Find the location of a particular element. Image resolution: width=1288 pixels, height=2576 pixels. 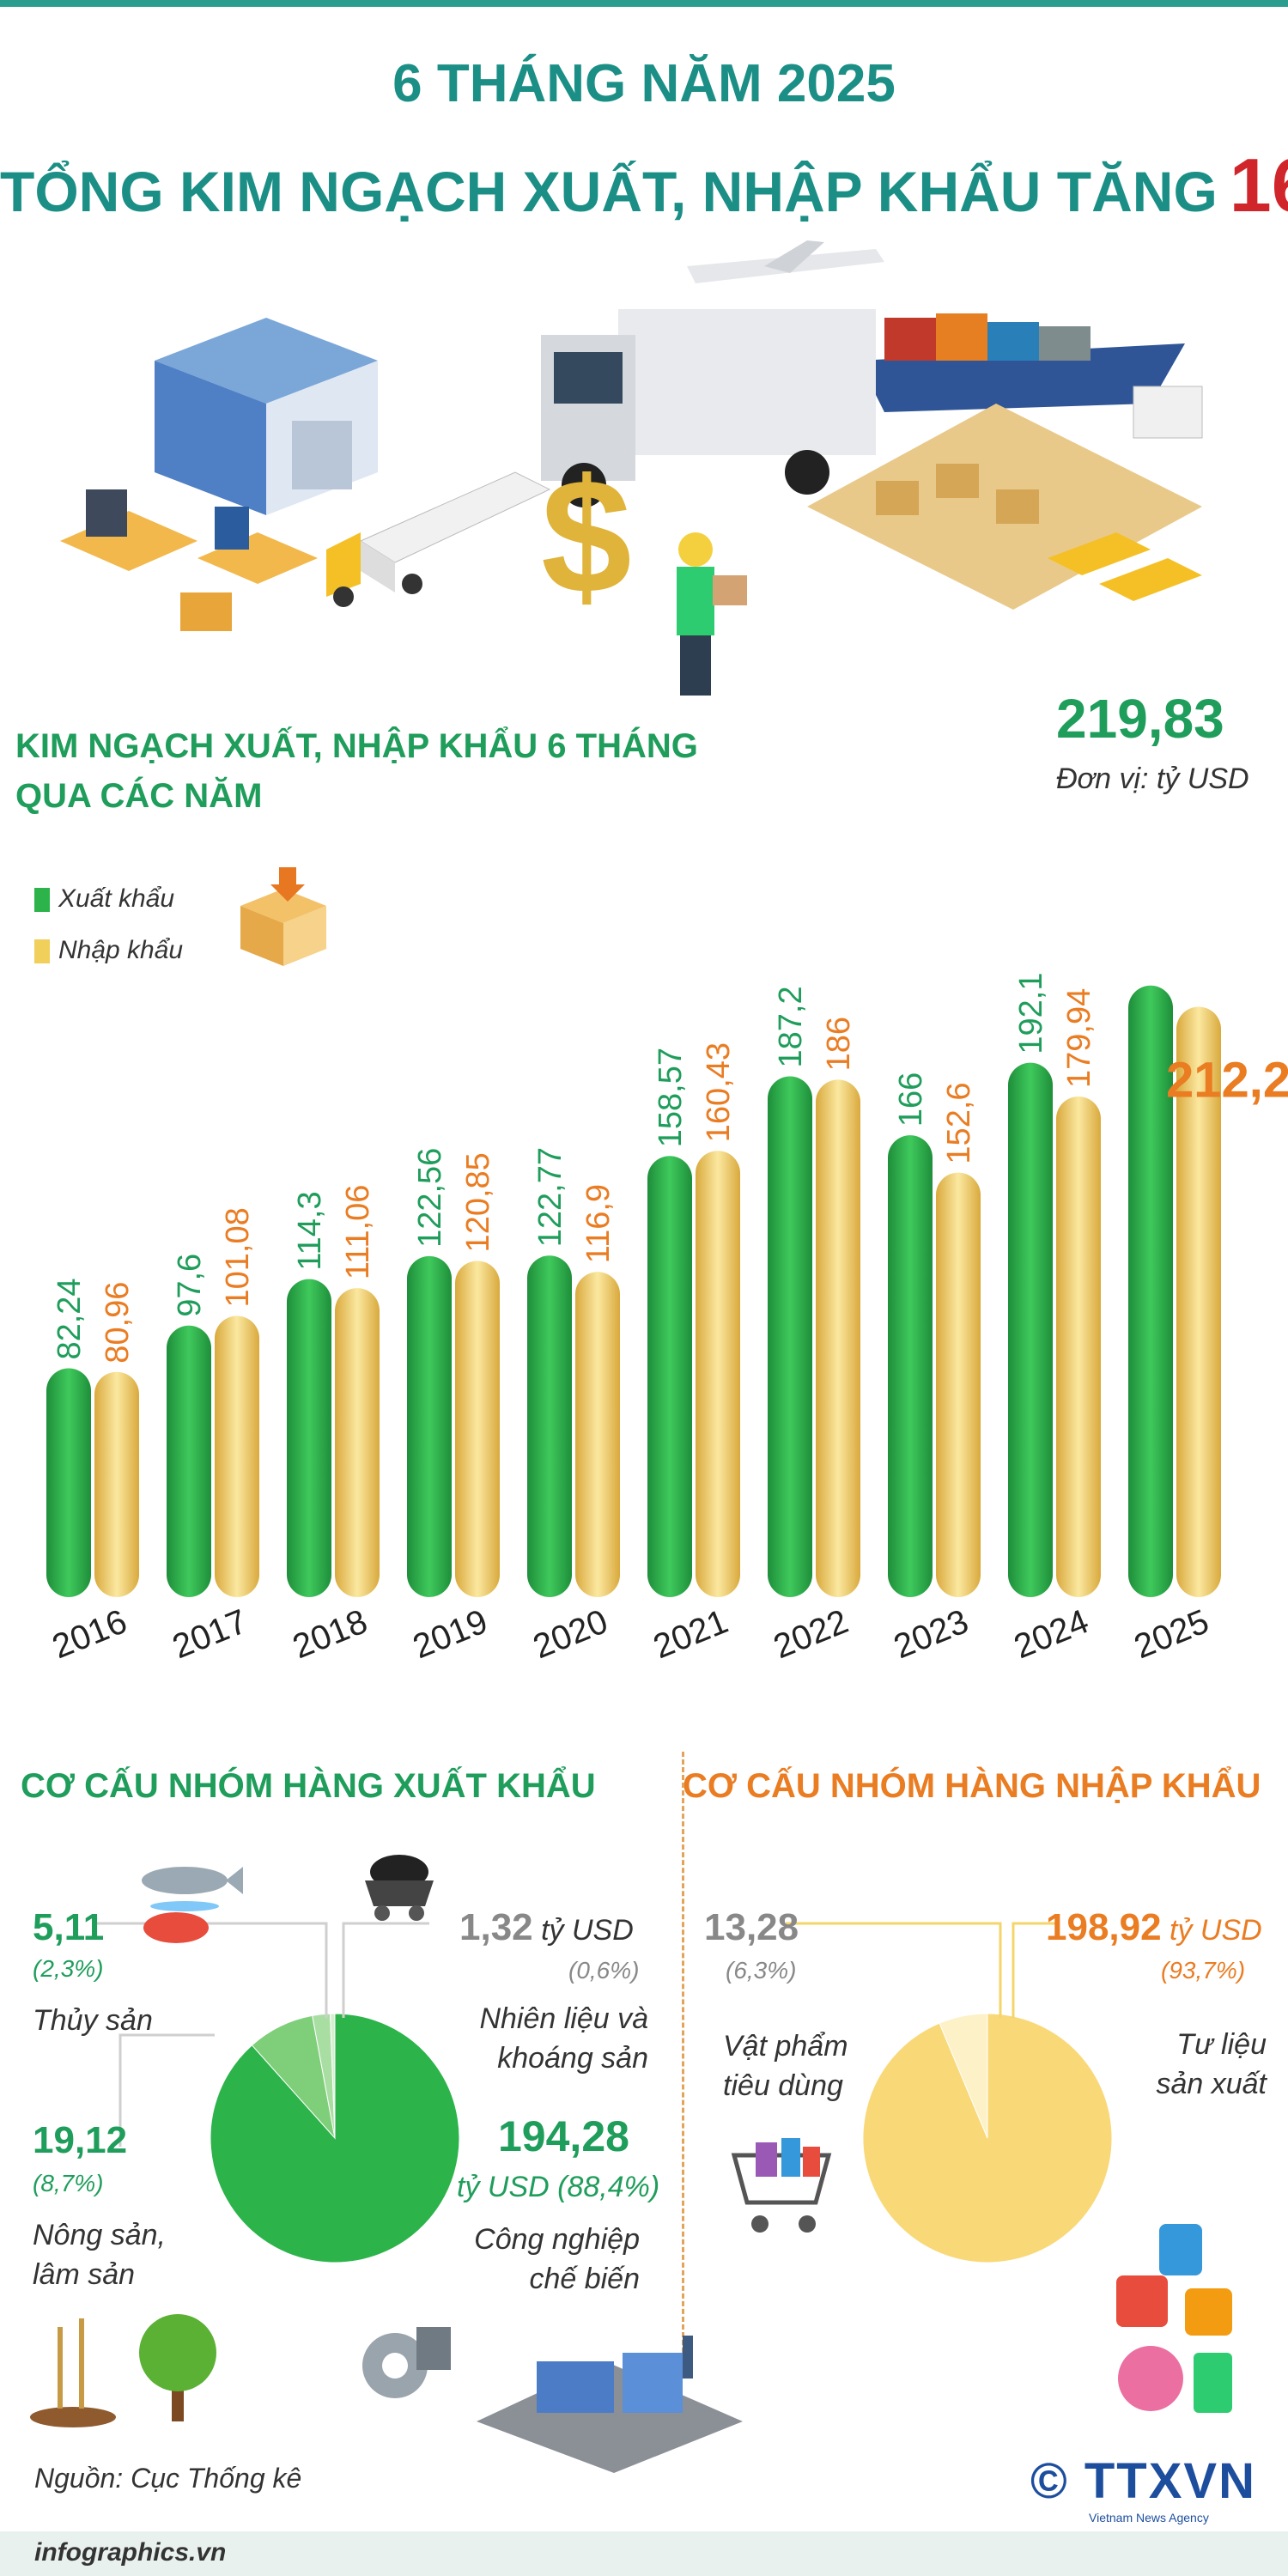

bar-export-2021 is located at coordinates (669, 1376).